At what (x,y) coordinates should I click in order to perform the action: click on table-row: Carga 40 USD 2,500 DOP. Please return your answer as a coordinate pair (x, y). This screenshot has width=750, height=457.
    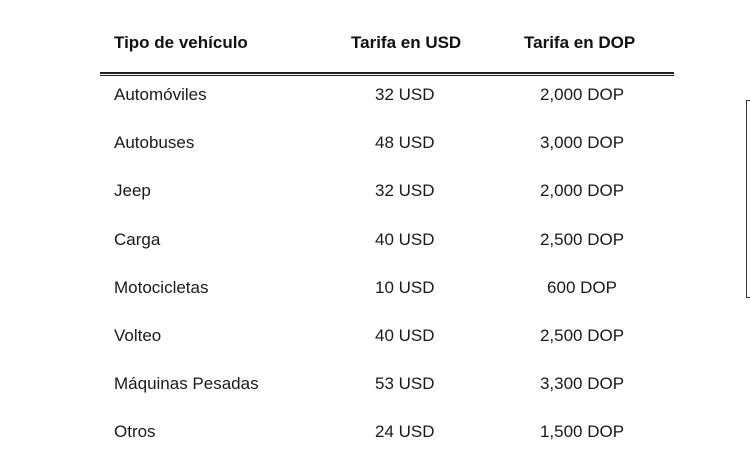
    Looking at the image, I should click on (387, 240).